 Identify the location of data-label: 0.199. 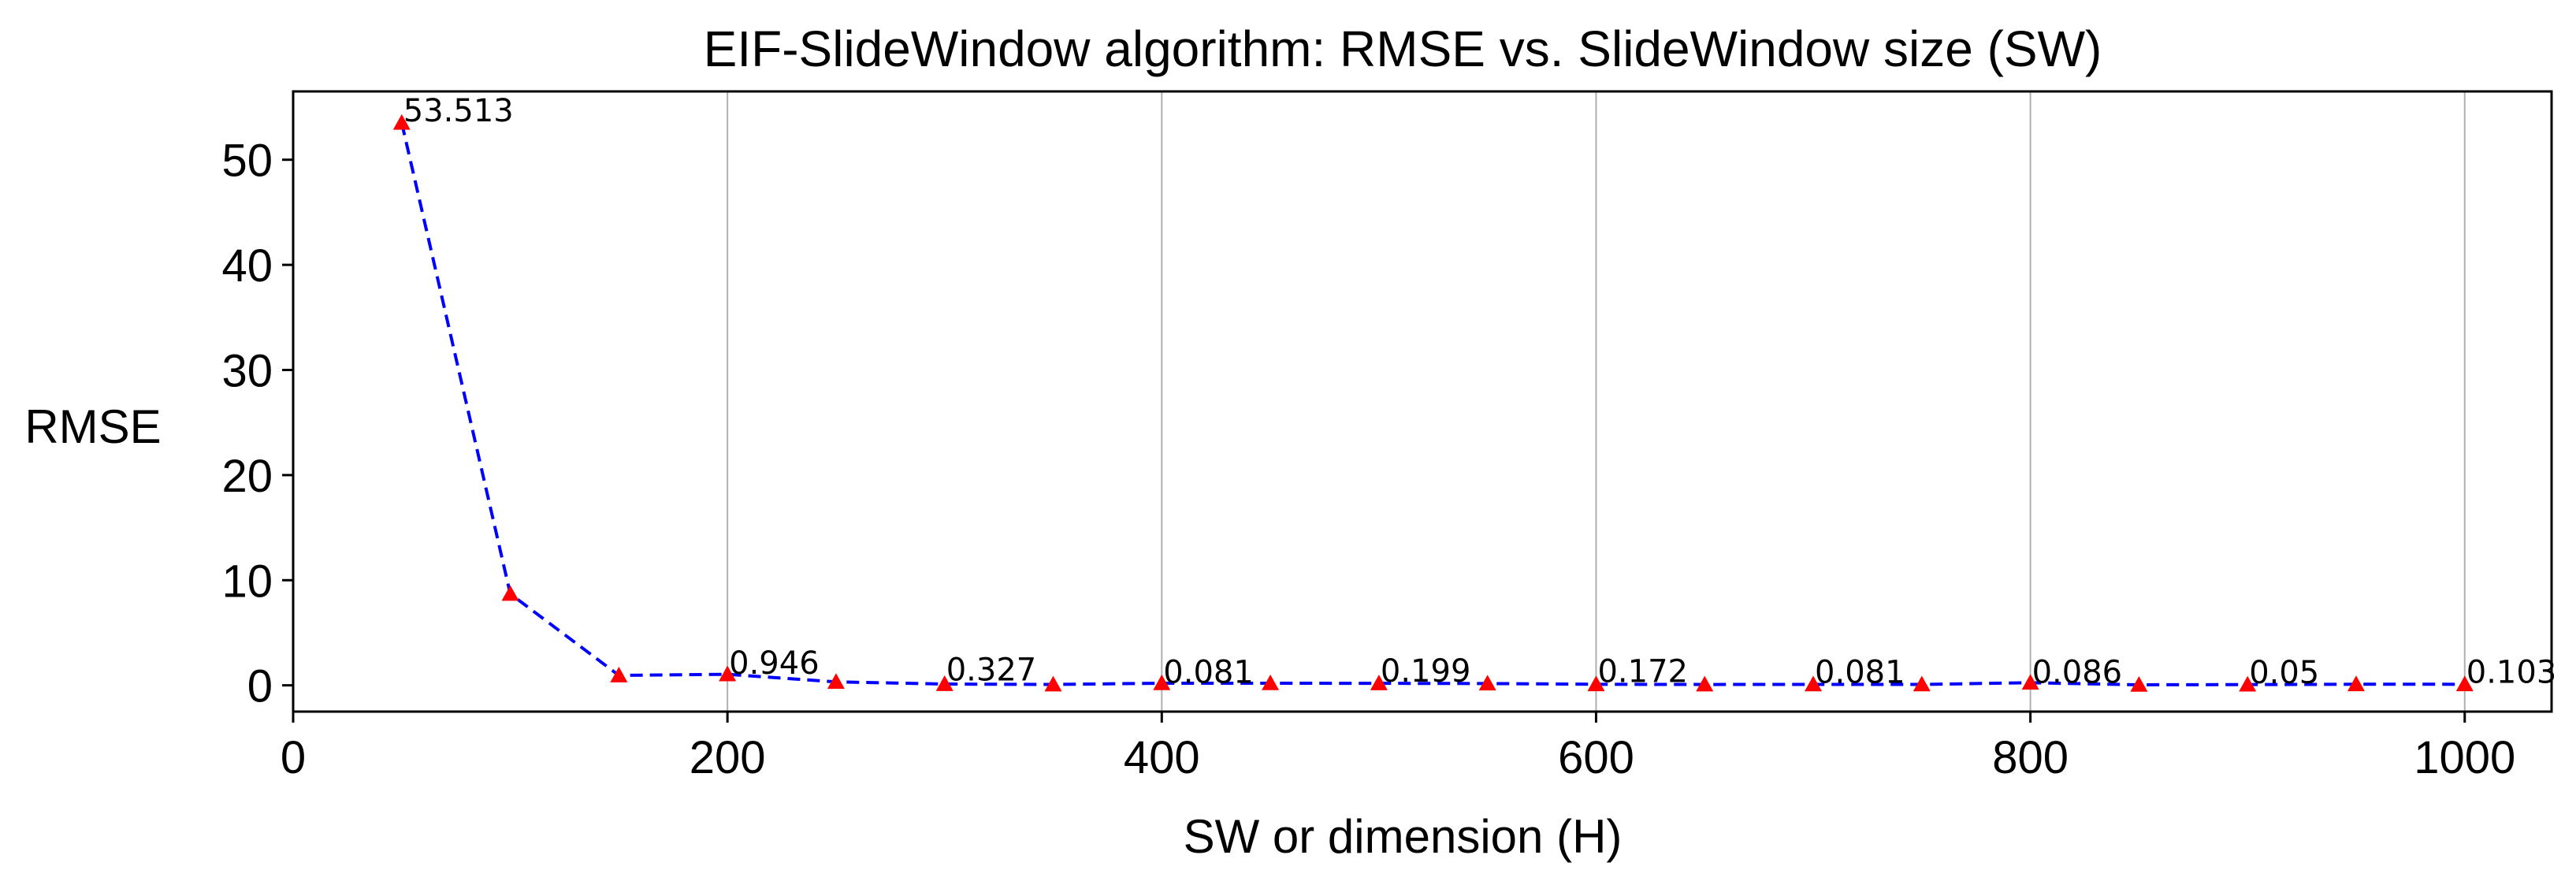
(1426, 671).